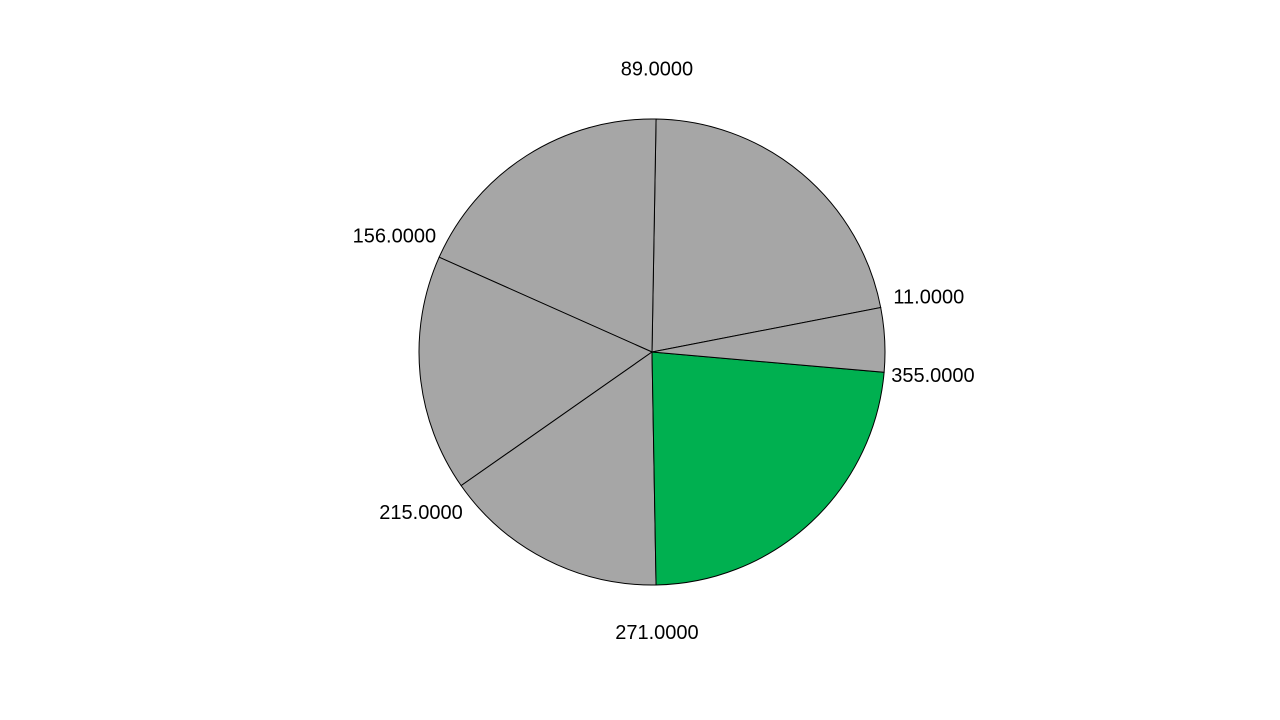  What do you see at coordinates (656, 633) in the screenshot?
I see `value-label: 271.0000` at bounding box center [656, 633].